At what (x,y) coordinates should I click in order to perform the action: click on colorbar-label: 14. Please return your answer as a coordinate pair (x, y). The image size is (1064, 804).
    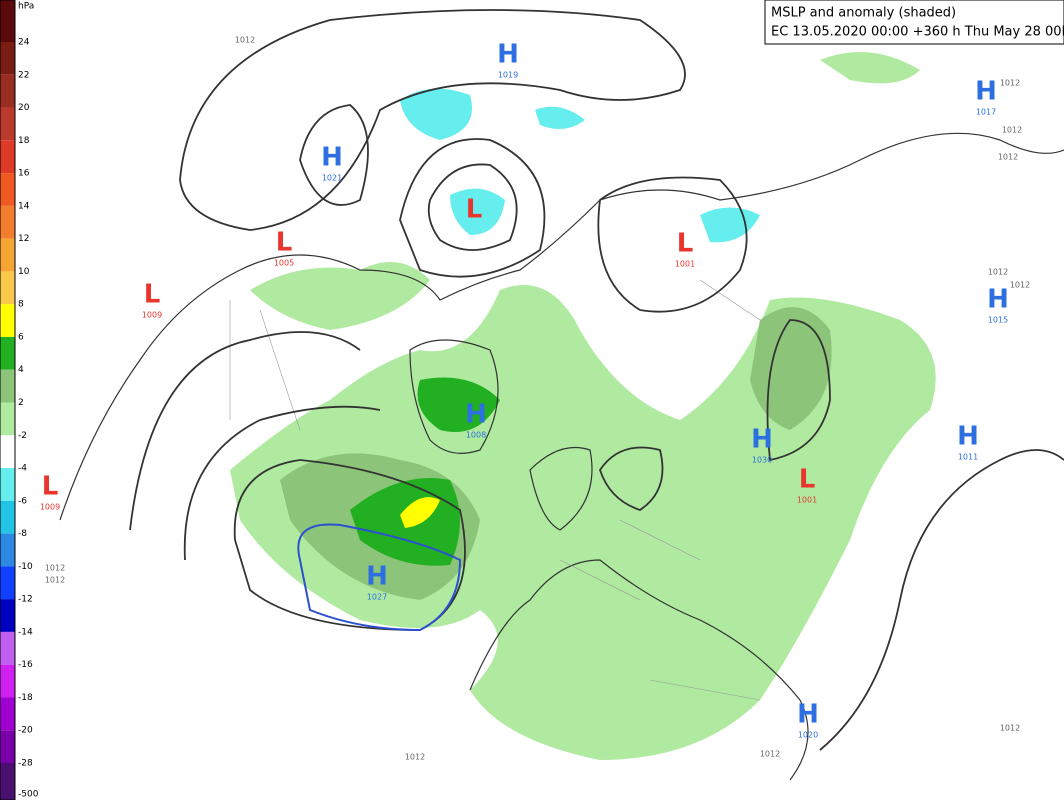
    Looking at the image, I should click on (24, 206).